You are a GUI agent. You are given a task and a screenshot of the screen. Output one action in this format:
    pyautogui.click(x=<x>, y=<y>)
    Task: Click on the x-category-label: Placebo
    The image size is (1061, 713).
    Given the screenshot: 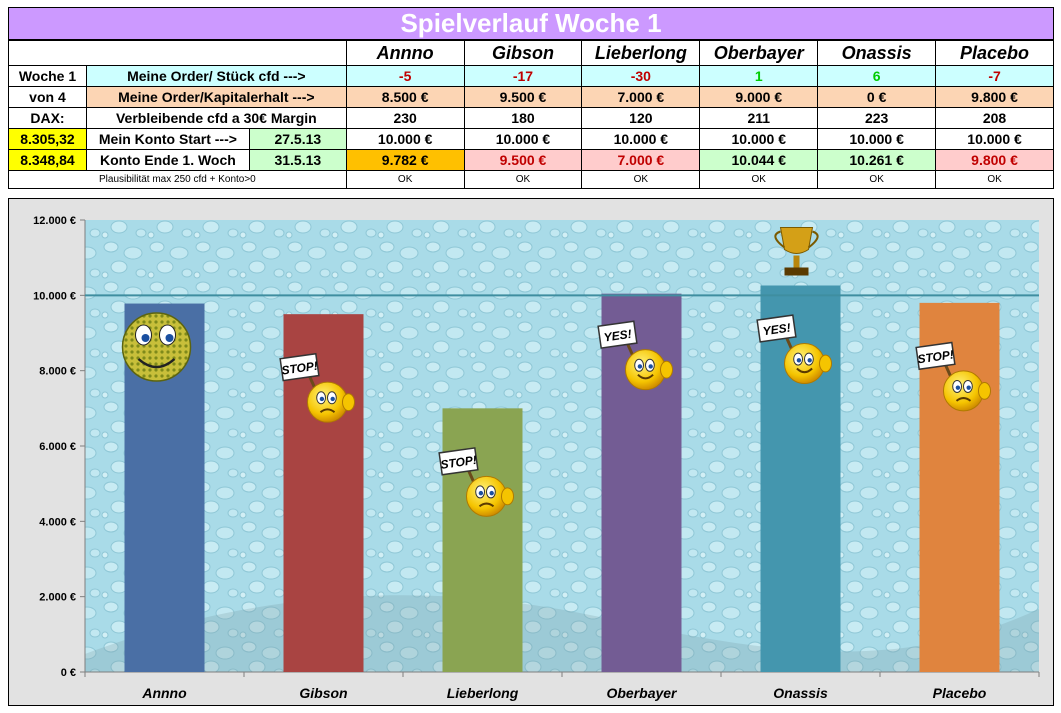 What is the action you would take?
    pyautogui.click(x=960, y=693)
    